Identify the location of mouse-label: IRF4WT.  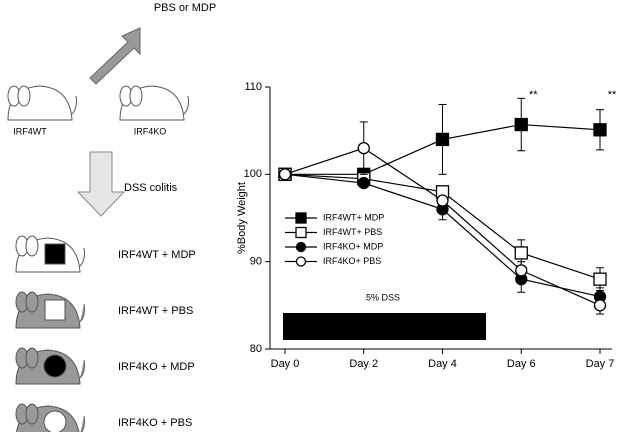
(30, 131).